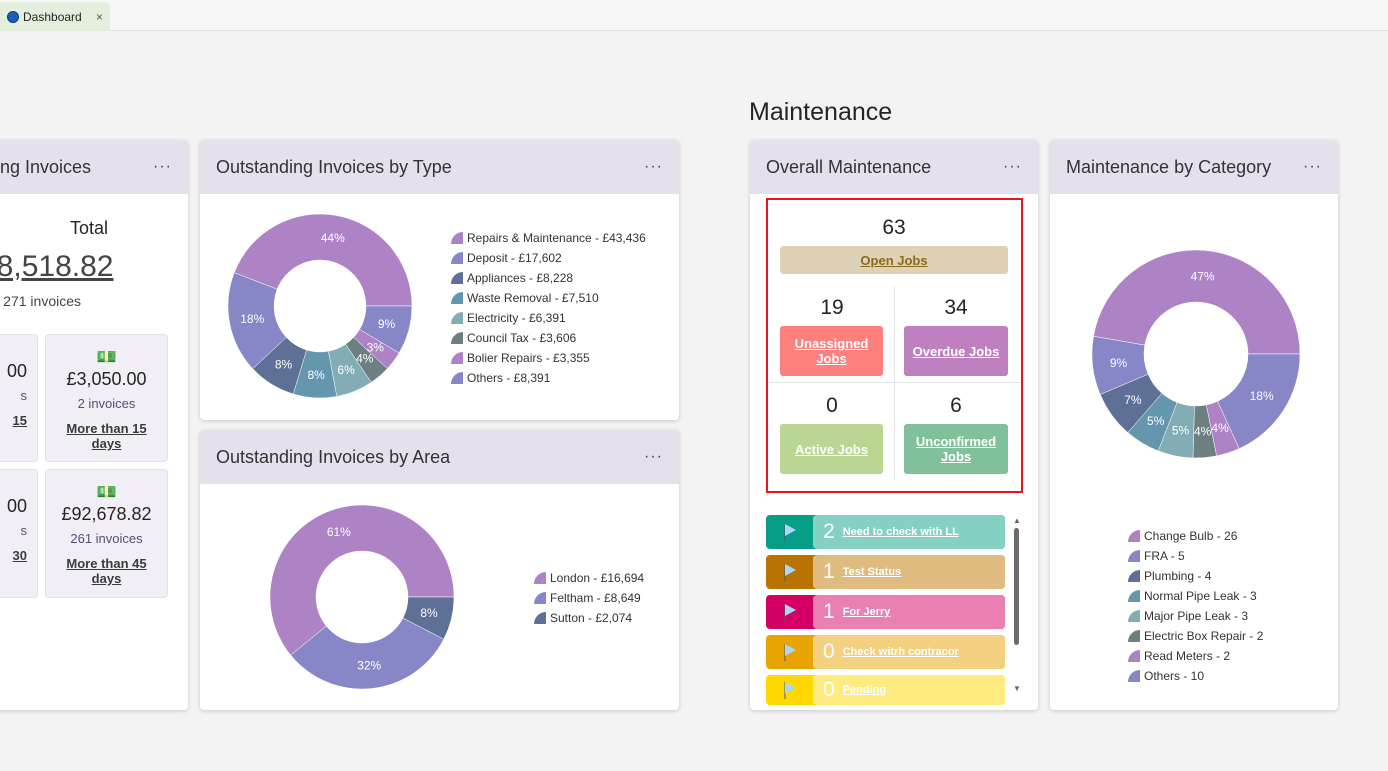 Image resolution: width=1388 pixels, height=771 pixels. Describe the element at coordinates (52, 16) in the screenshot. I see `tab-label: Dashboard` at that location.